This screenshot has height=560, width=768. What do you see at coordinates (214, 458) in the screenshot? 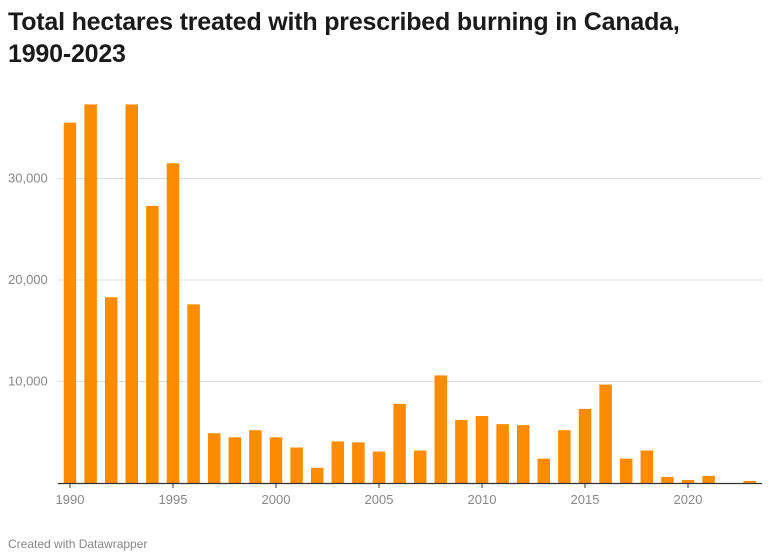
I see `bar-1997` at bounding box center [214, 458].